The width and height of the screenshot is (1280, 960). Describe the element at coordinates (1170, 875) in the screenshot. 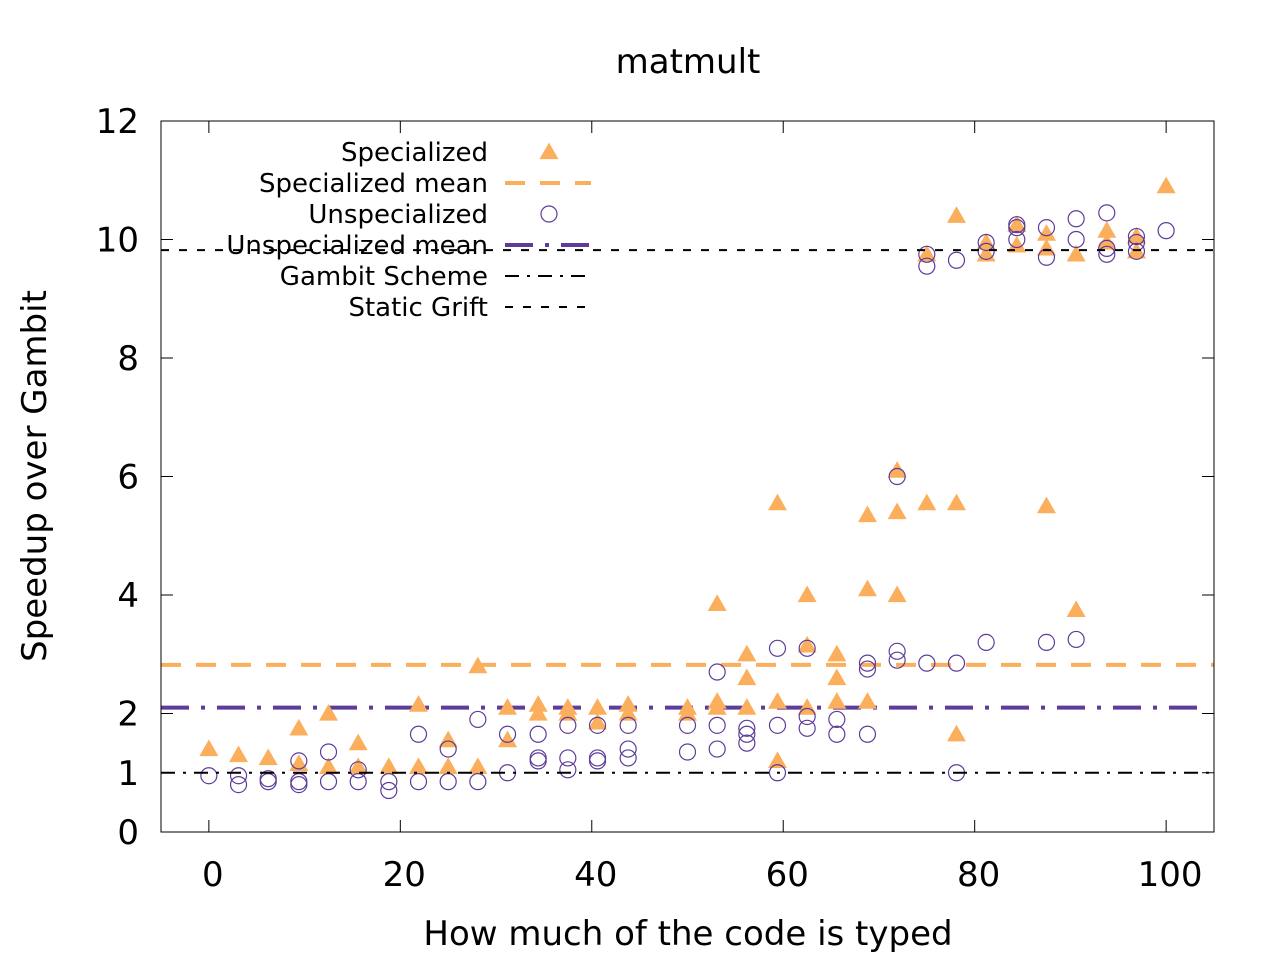

I see `x-tick-label: 100` at that location.